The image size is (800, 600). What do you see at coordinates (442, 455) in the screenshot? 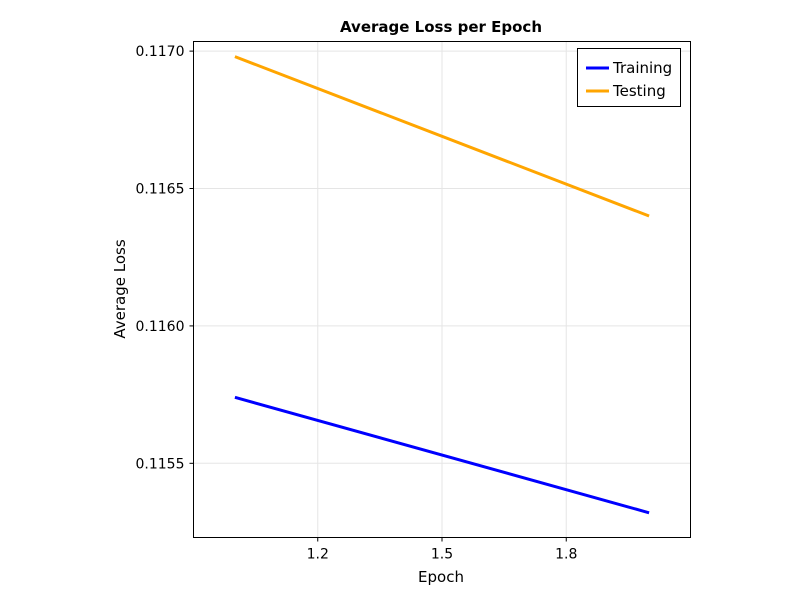
I see `series-line-training` at bounding box center [442, 455].